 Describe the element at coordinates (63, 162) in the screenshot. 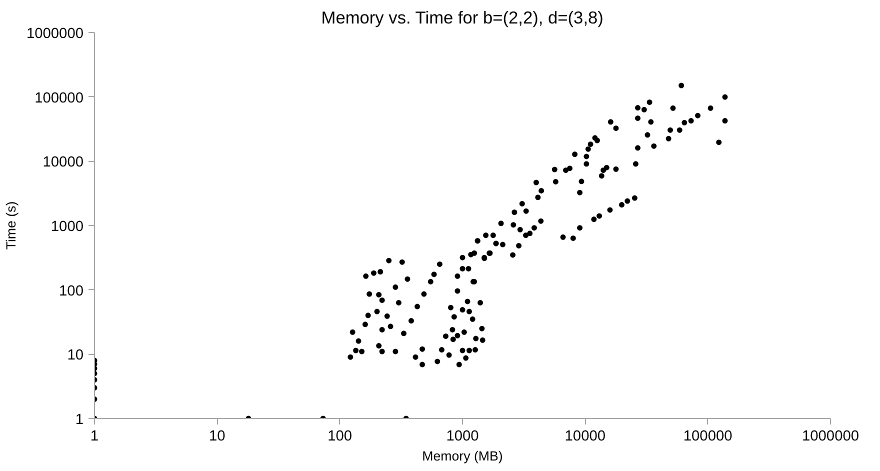

I see `y-tick-label: 10000` at that location.